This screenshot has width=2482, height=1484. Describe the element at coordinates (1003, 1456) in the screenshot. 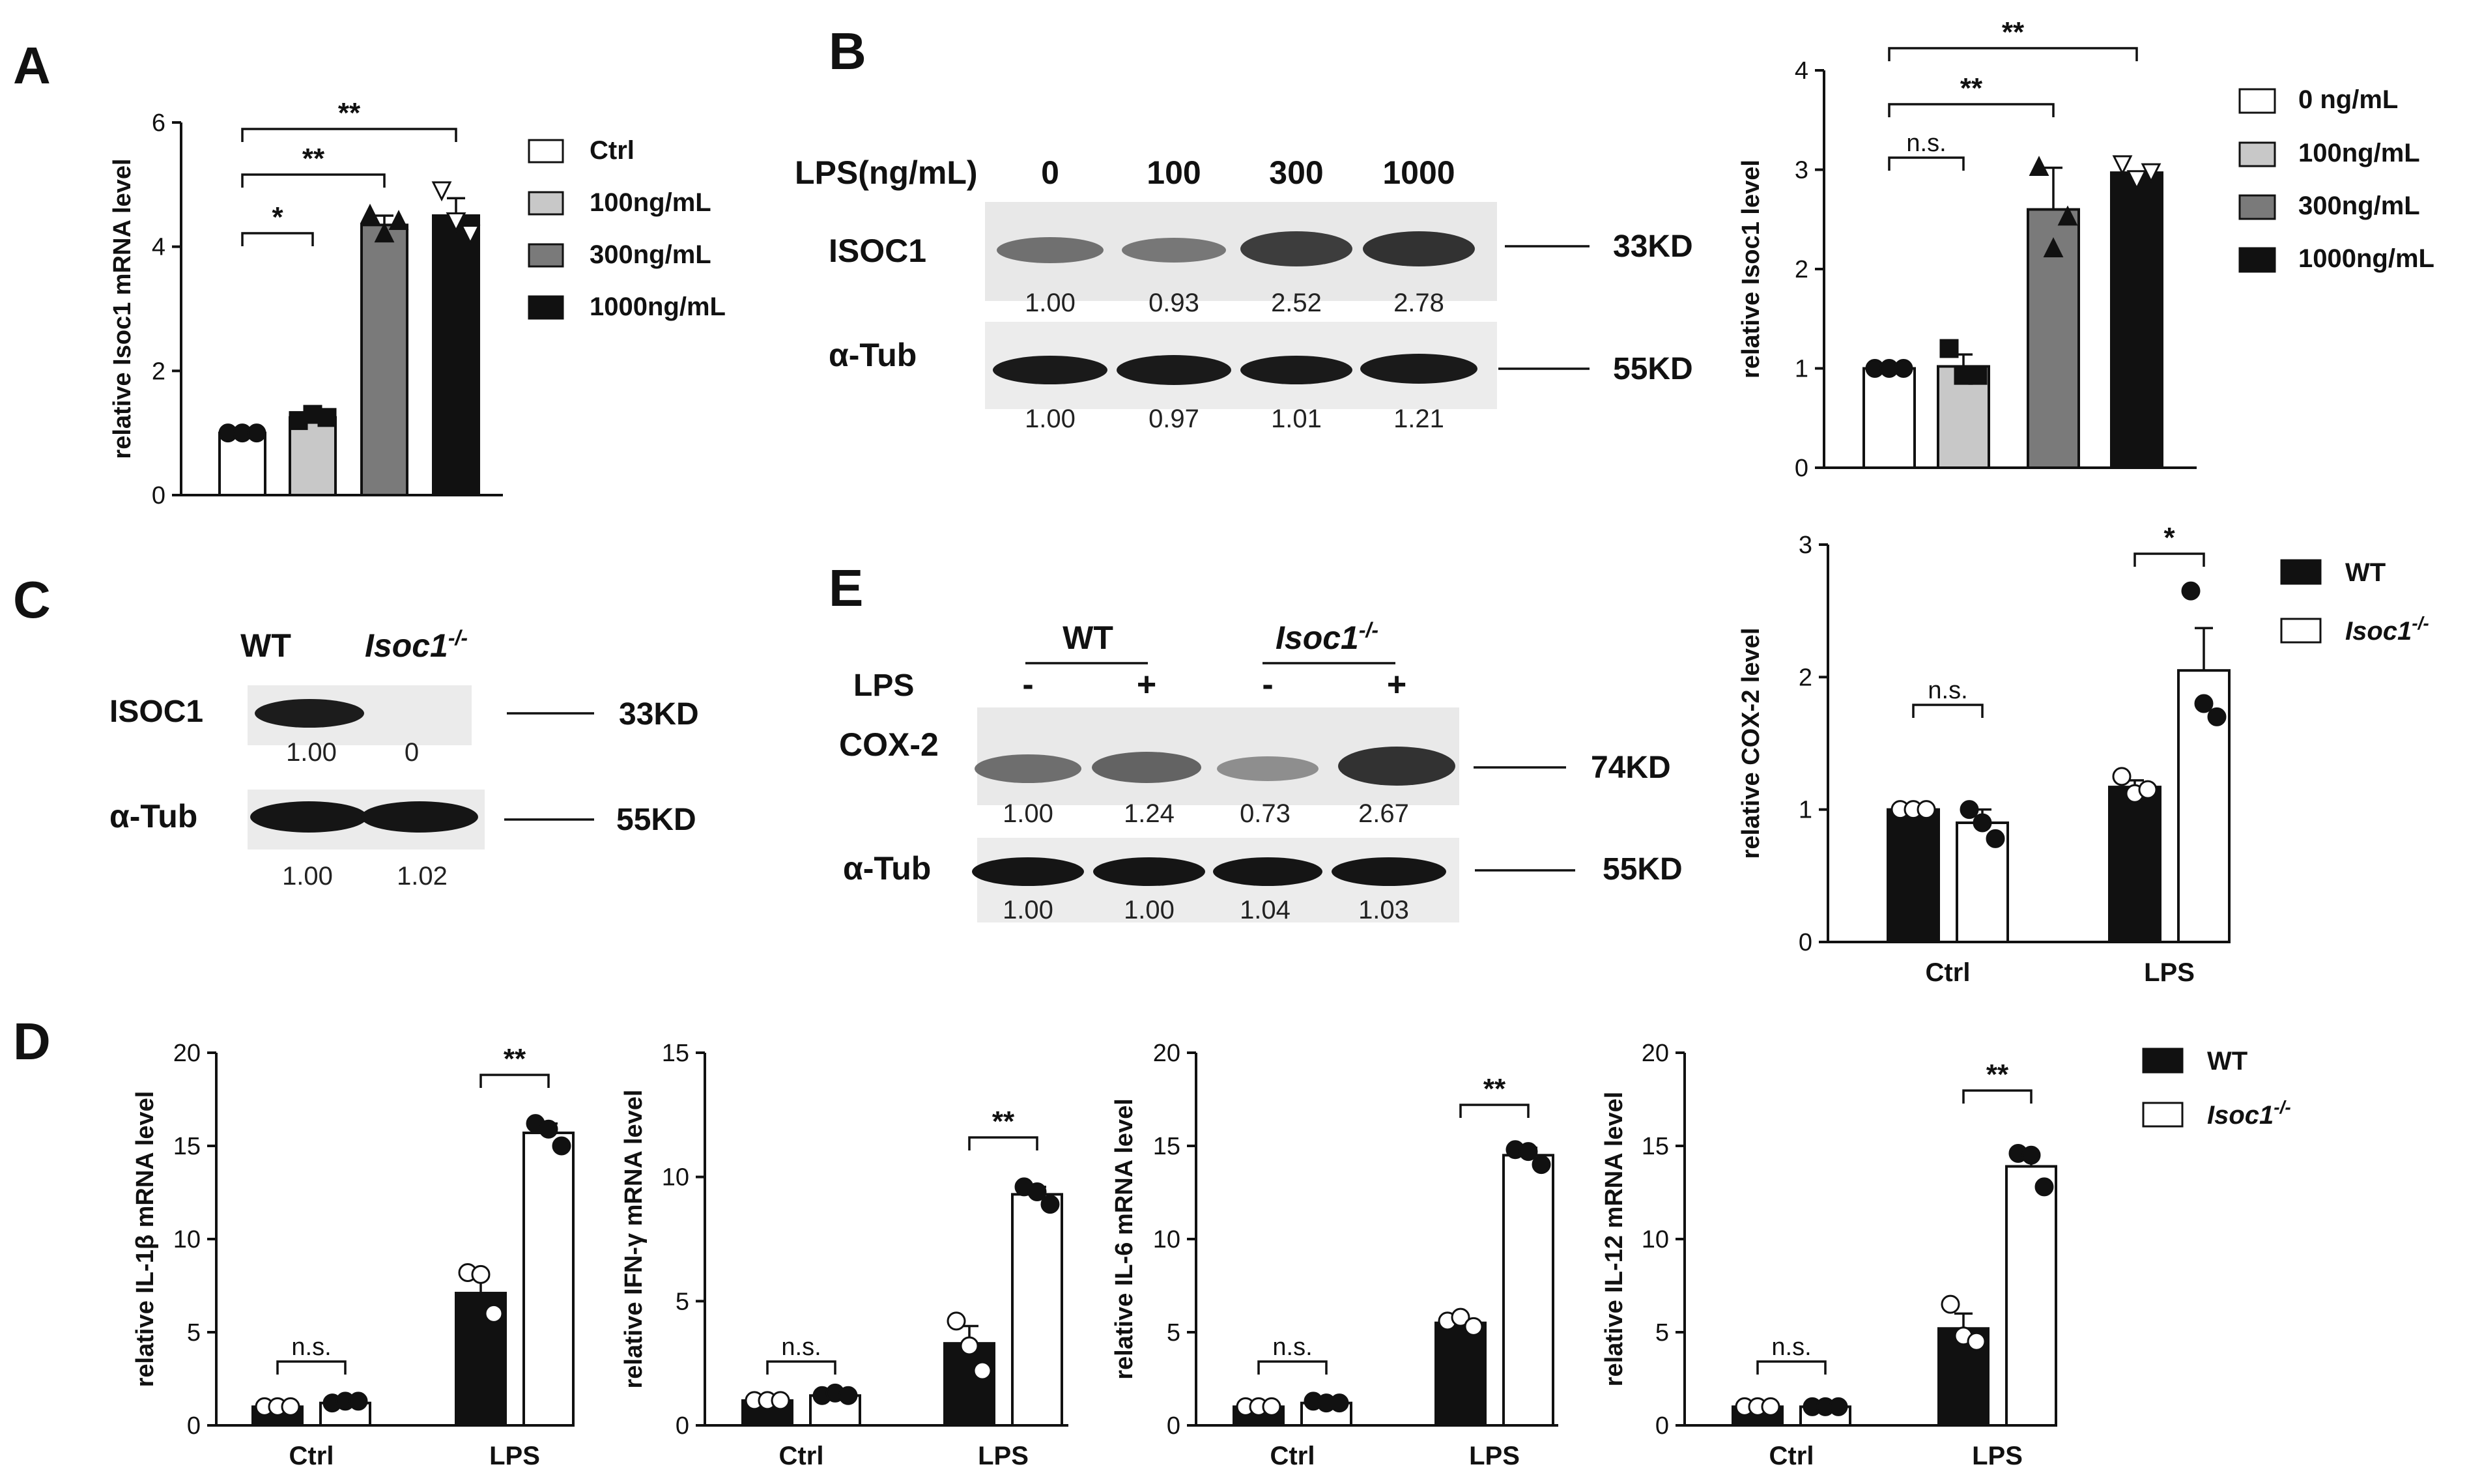

I see `x-tick-label: LPS` at that location.